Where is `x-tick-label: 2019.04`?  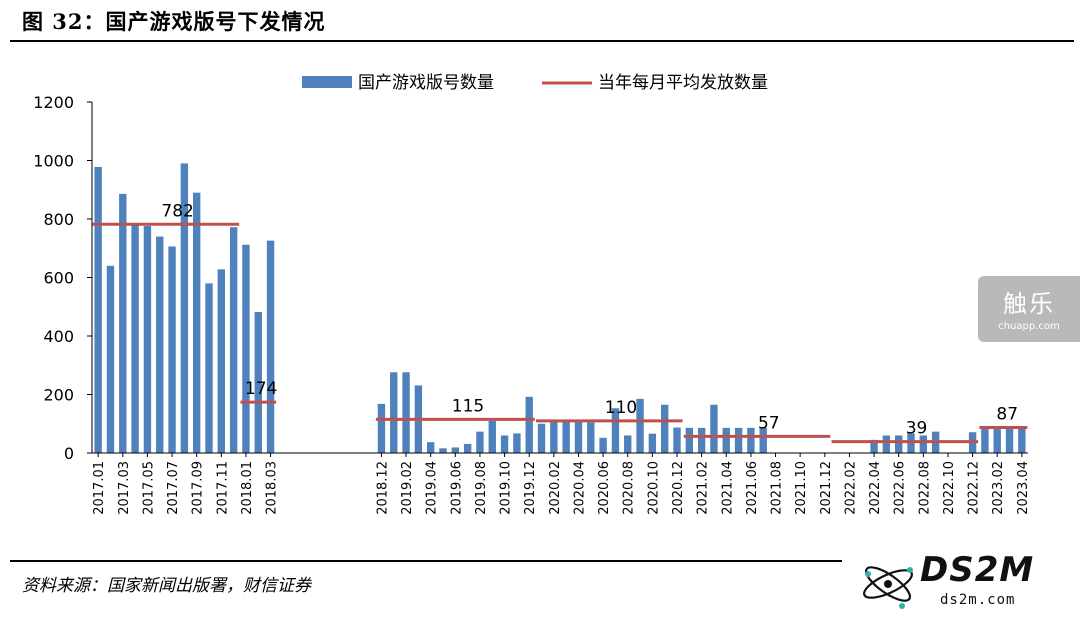
x-tick-label: 2019.04 is located at coordinates (432, 488).